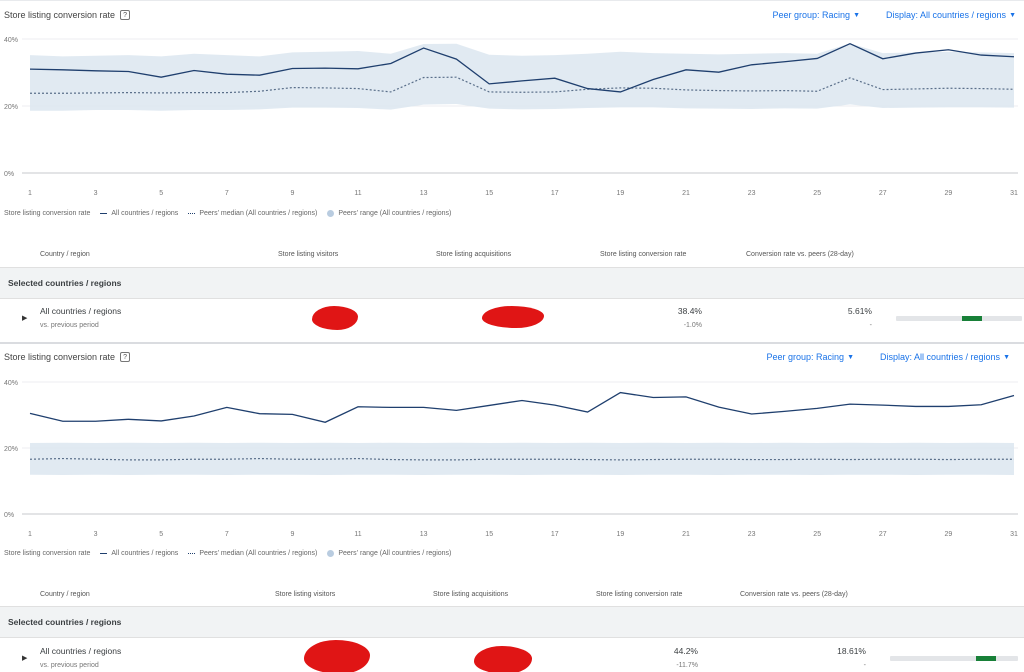 Image resolution: width=1024 pixels, height=672 pixels. What do you see at coordinates (883, 534) in the screenshot?
I see `x-tick-label: 27` at bounding box center [883, 534].